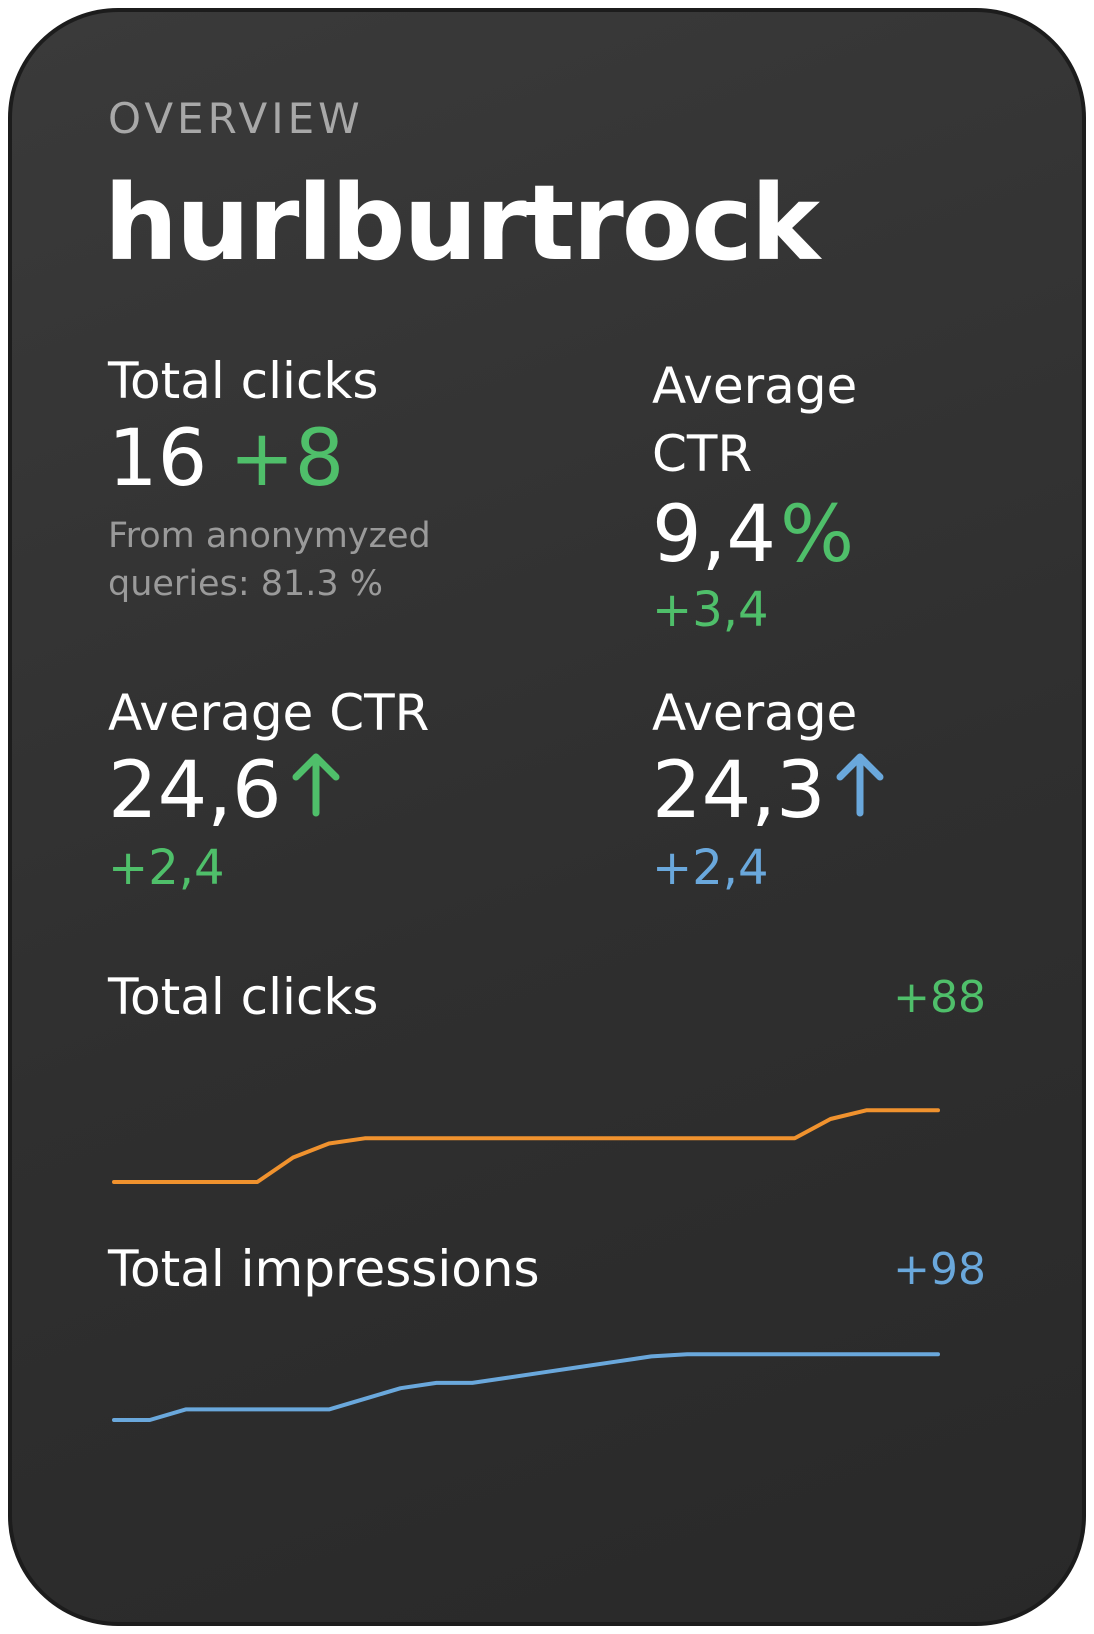 The height and width of the screenshot is (1634, 1094). I want to click on stat-value: 24,6, so click(195, 791).